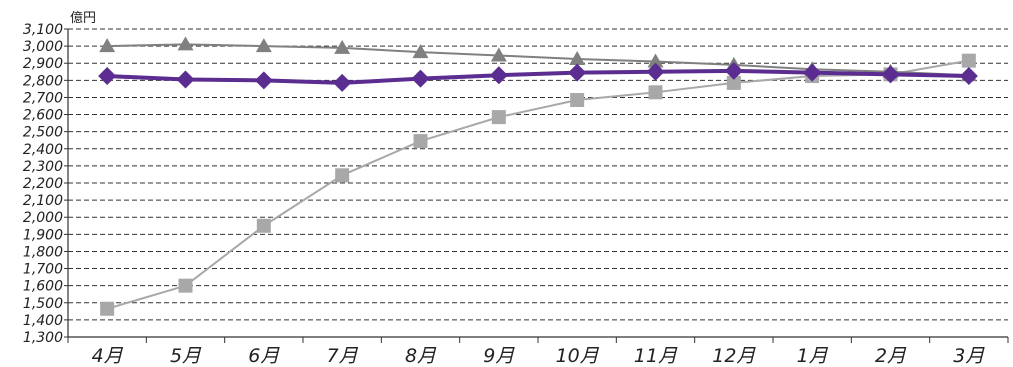 The height and width of the screenshot is (367, 1013). What do you see at coordinates (656, 356) in the screenshot?
I see `x-tick-label: 11月` at bounding box center [656, 356].